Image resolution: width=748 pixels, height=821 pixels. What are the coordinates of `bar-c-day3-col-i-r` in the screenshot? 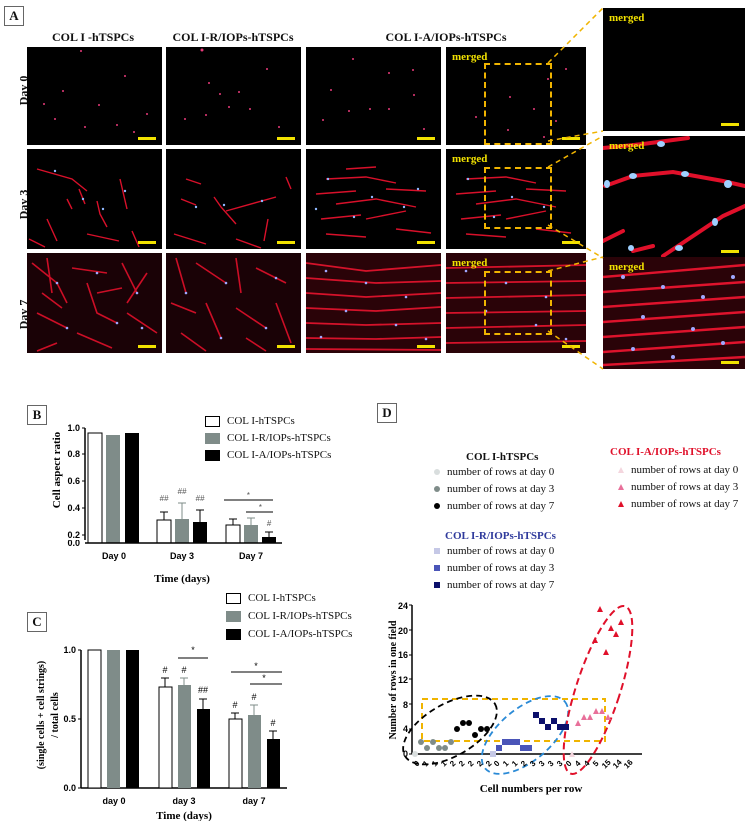 It's located at (184, 736).